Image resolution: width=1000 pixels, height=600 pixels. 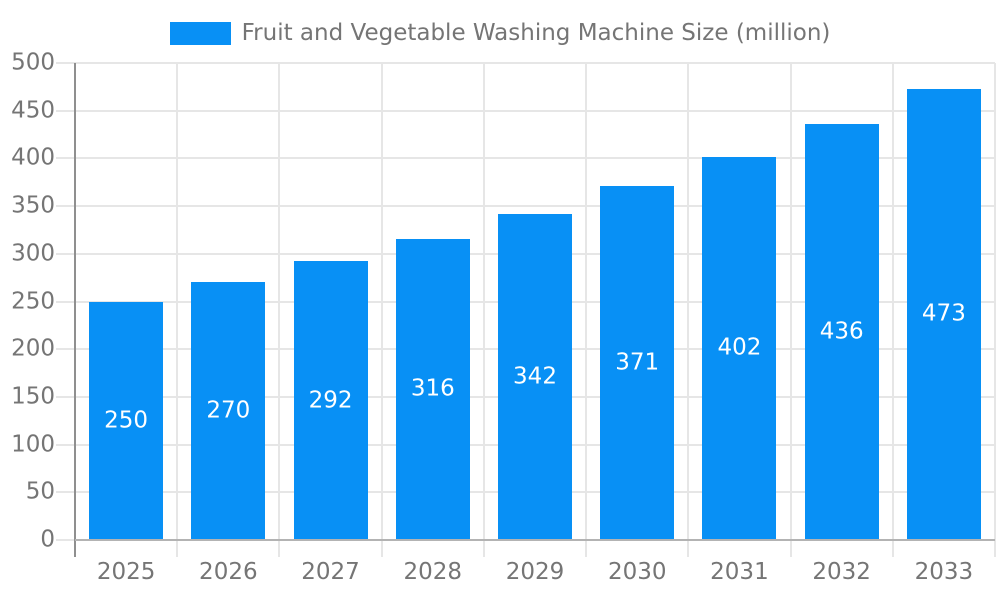 I want to click on bar-value-label: 371, so click(x=637, y=362).